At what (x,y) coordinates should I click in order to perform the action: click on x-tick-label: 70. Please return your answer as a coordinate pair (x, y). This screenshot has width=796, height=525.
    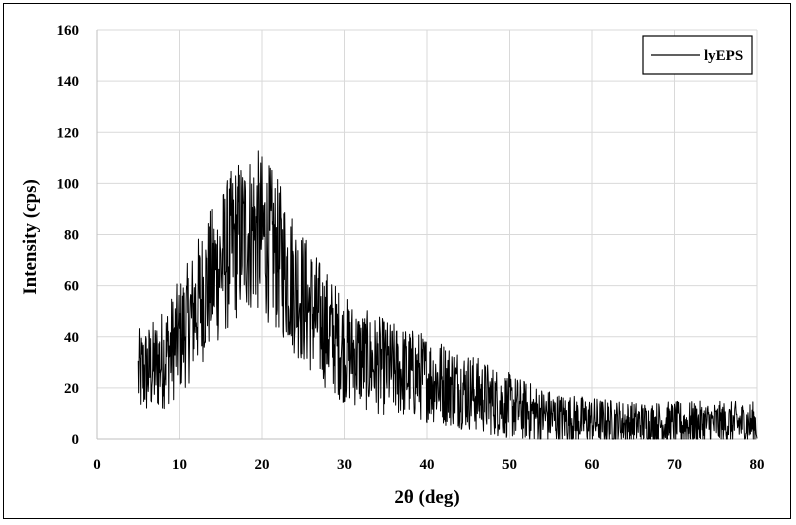
    Looking at the image, I should click on (674, 465).